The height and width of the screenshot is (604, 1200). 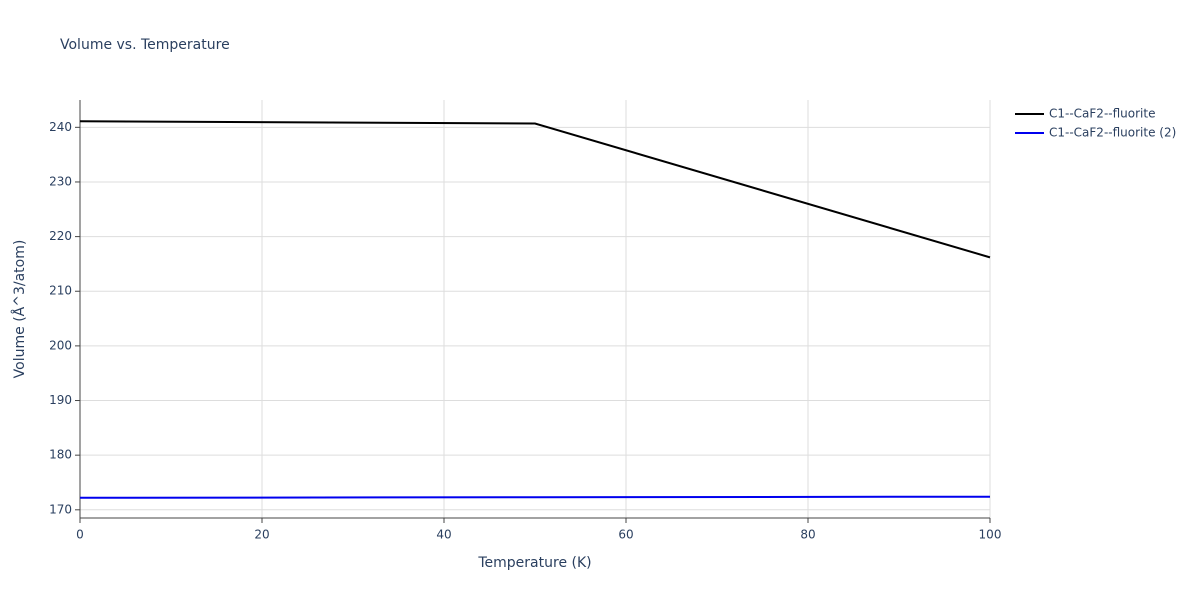 I want to click on y-tick-label: 230, so click(x=60, y=181).